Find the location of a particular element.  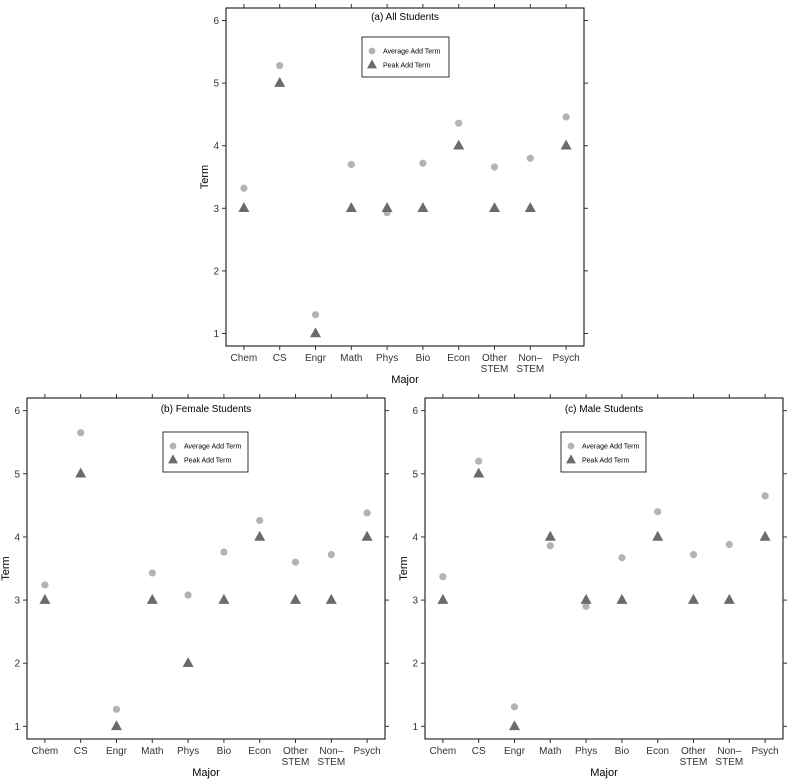

series-peak-add-term is located at coordinates (206, 599).